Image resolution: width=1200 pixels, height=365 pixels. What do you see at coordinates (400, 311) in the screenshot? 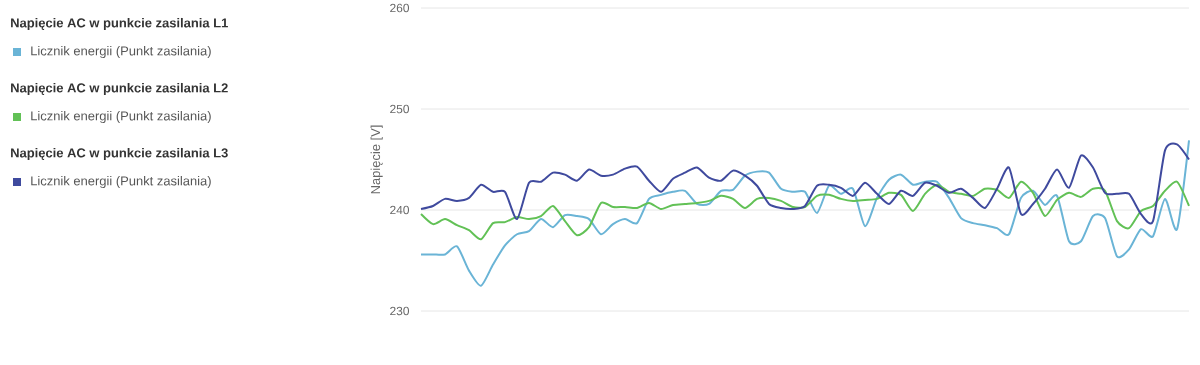
I see `y-tick-label: 230` at bounding box center [400, 311].